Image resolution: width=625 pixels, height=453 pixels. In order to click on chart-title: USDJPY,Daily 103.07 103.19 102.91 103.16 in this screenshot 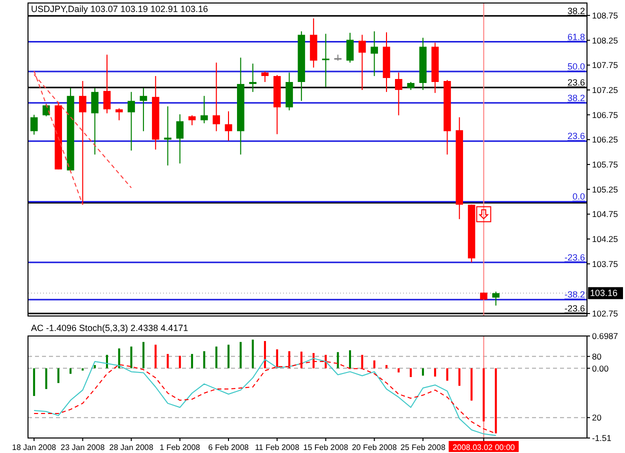, I will do `click(119, 9)`.